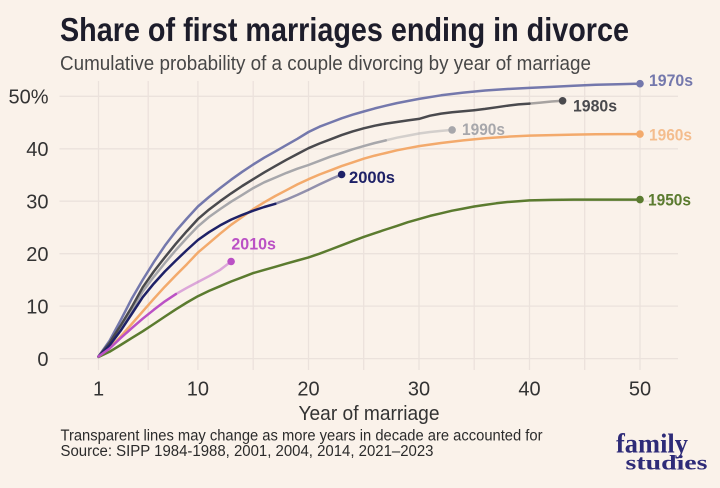  Describe the element at coordinates (667, 463) in the screenshot. I see `svg-text: studies` at that location.